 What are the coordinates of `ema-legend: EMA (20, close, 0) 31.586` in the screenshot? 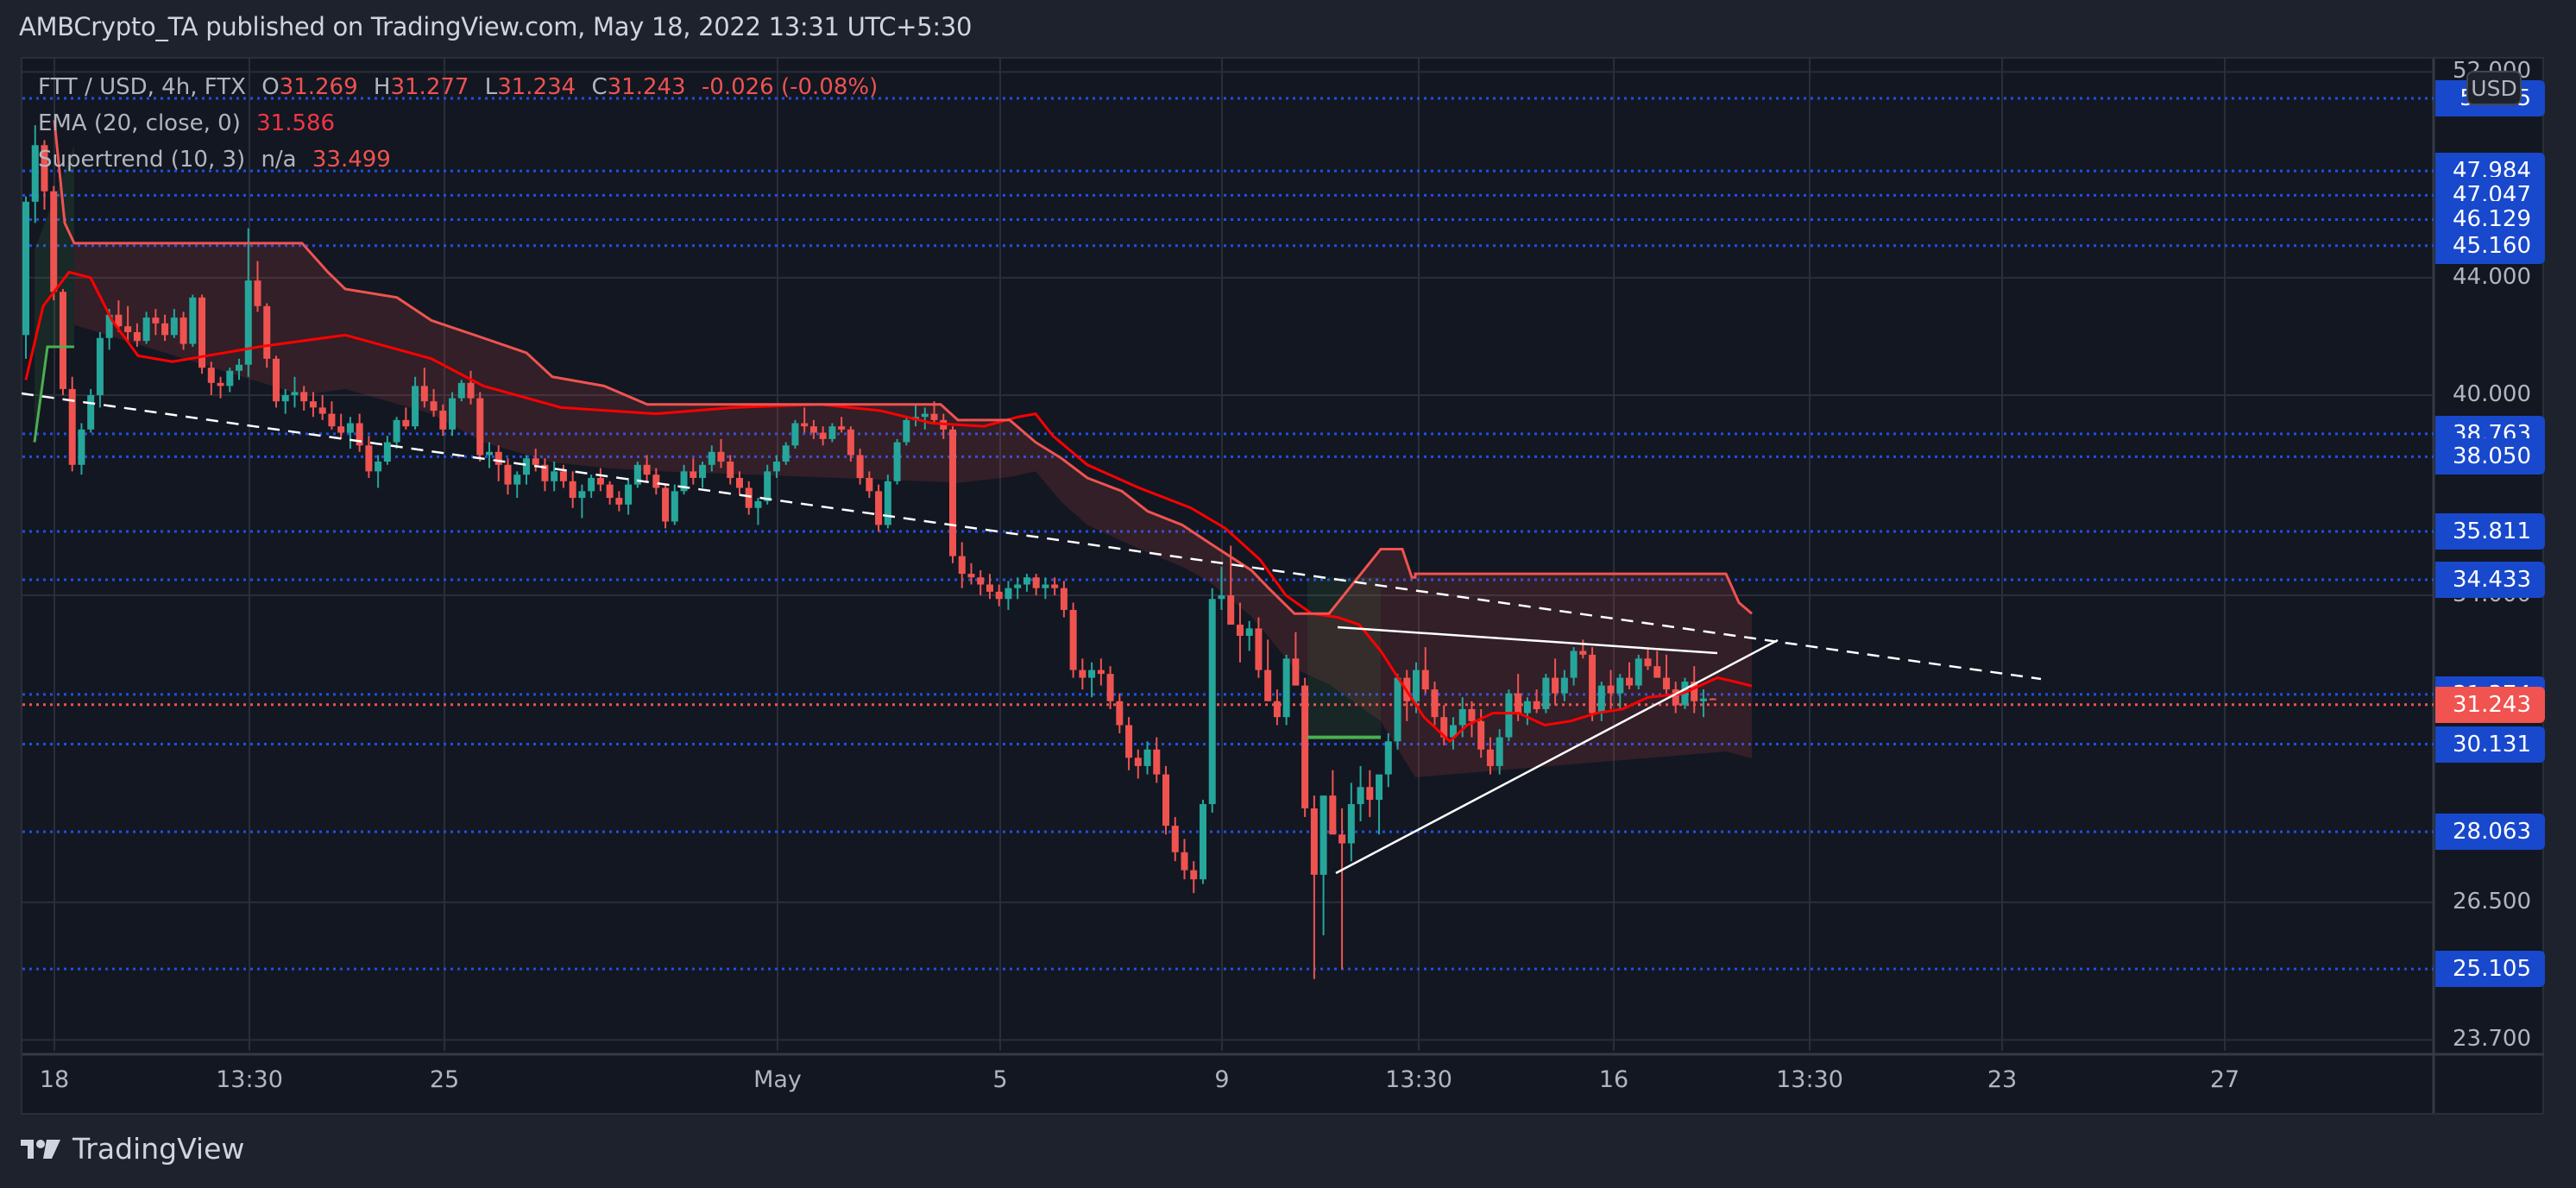 It's located at (187, 123).